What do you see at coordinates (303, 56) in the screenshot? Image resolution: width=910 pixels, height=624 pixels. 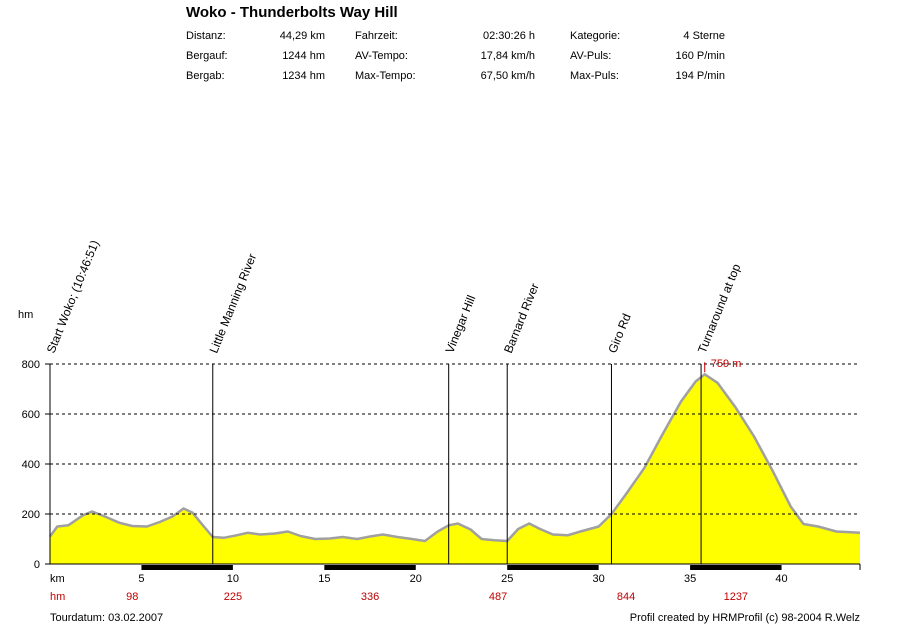 I see `stat-value: 1244 hm` at bounding box center [303, 56].